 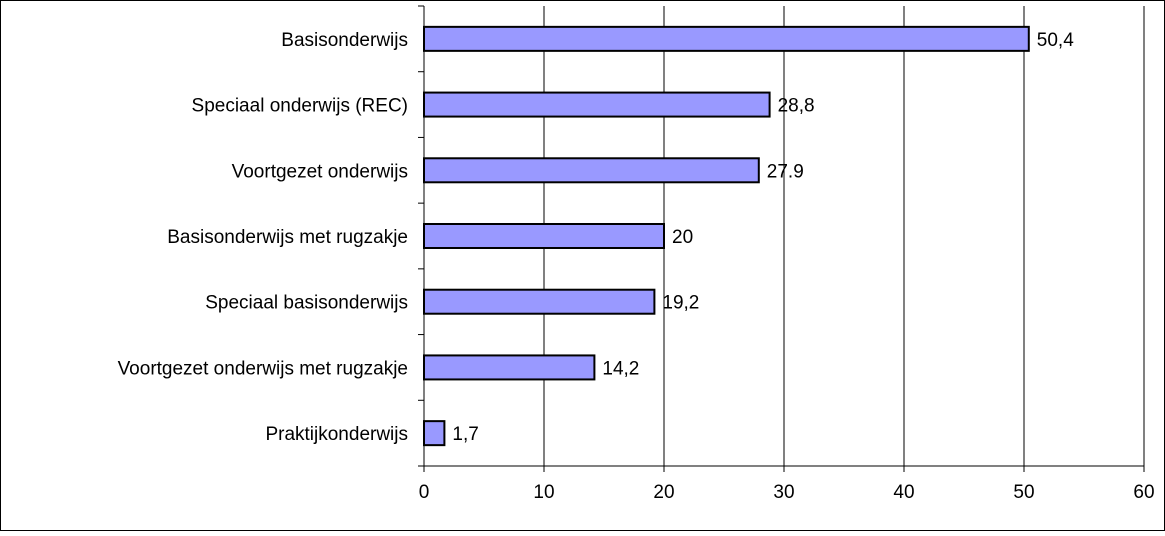 I want to click on x-tick-label: 0, so click(x=424, y=492).